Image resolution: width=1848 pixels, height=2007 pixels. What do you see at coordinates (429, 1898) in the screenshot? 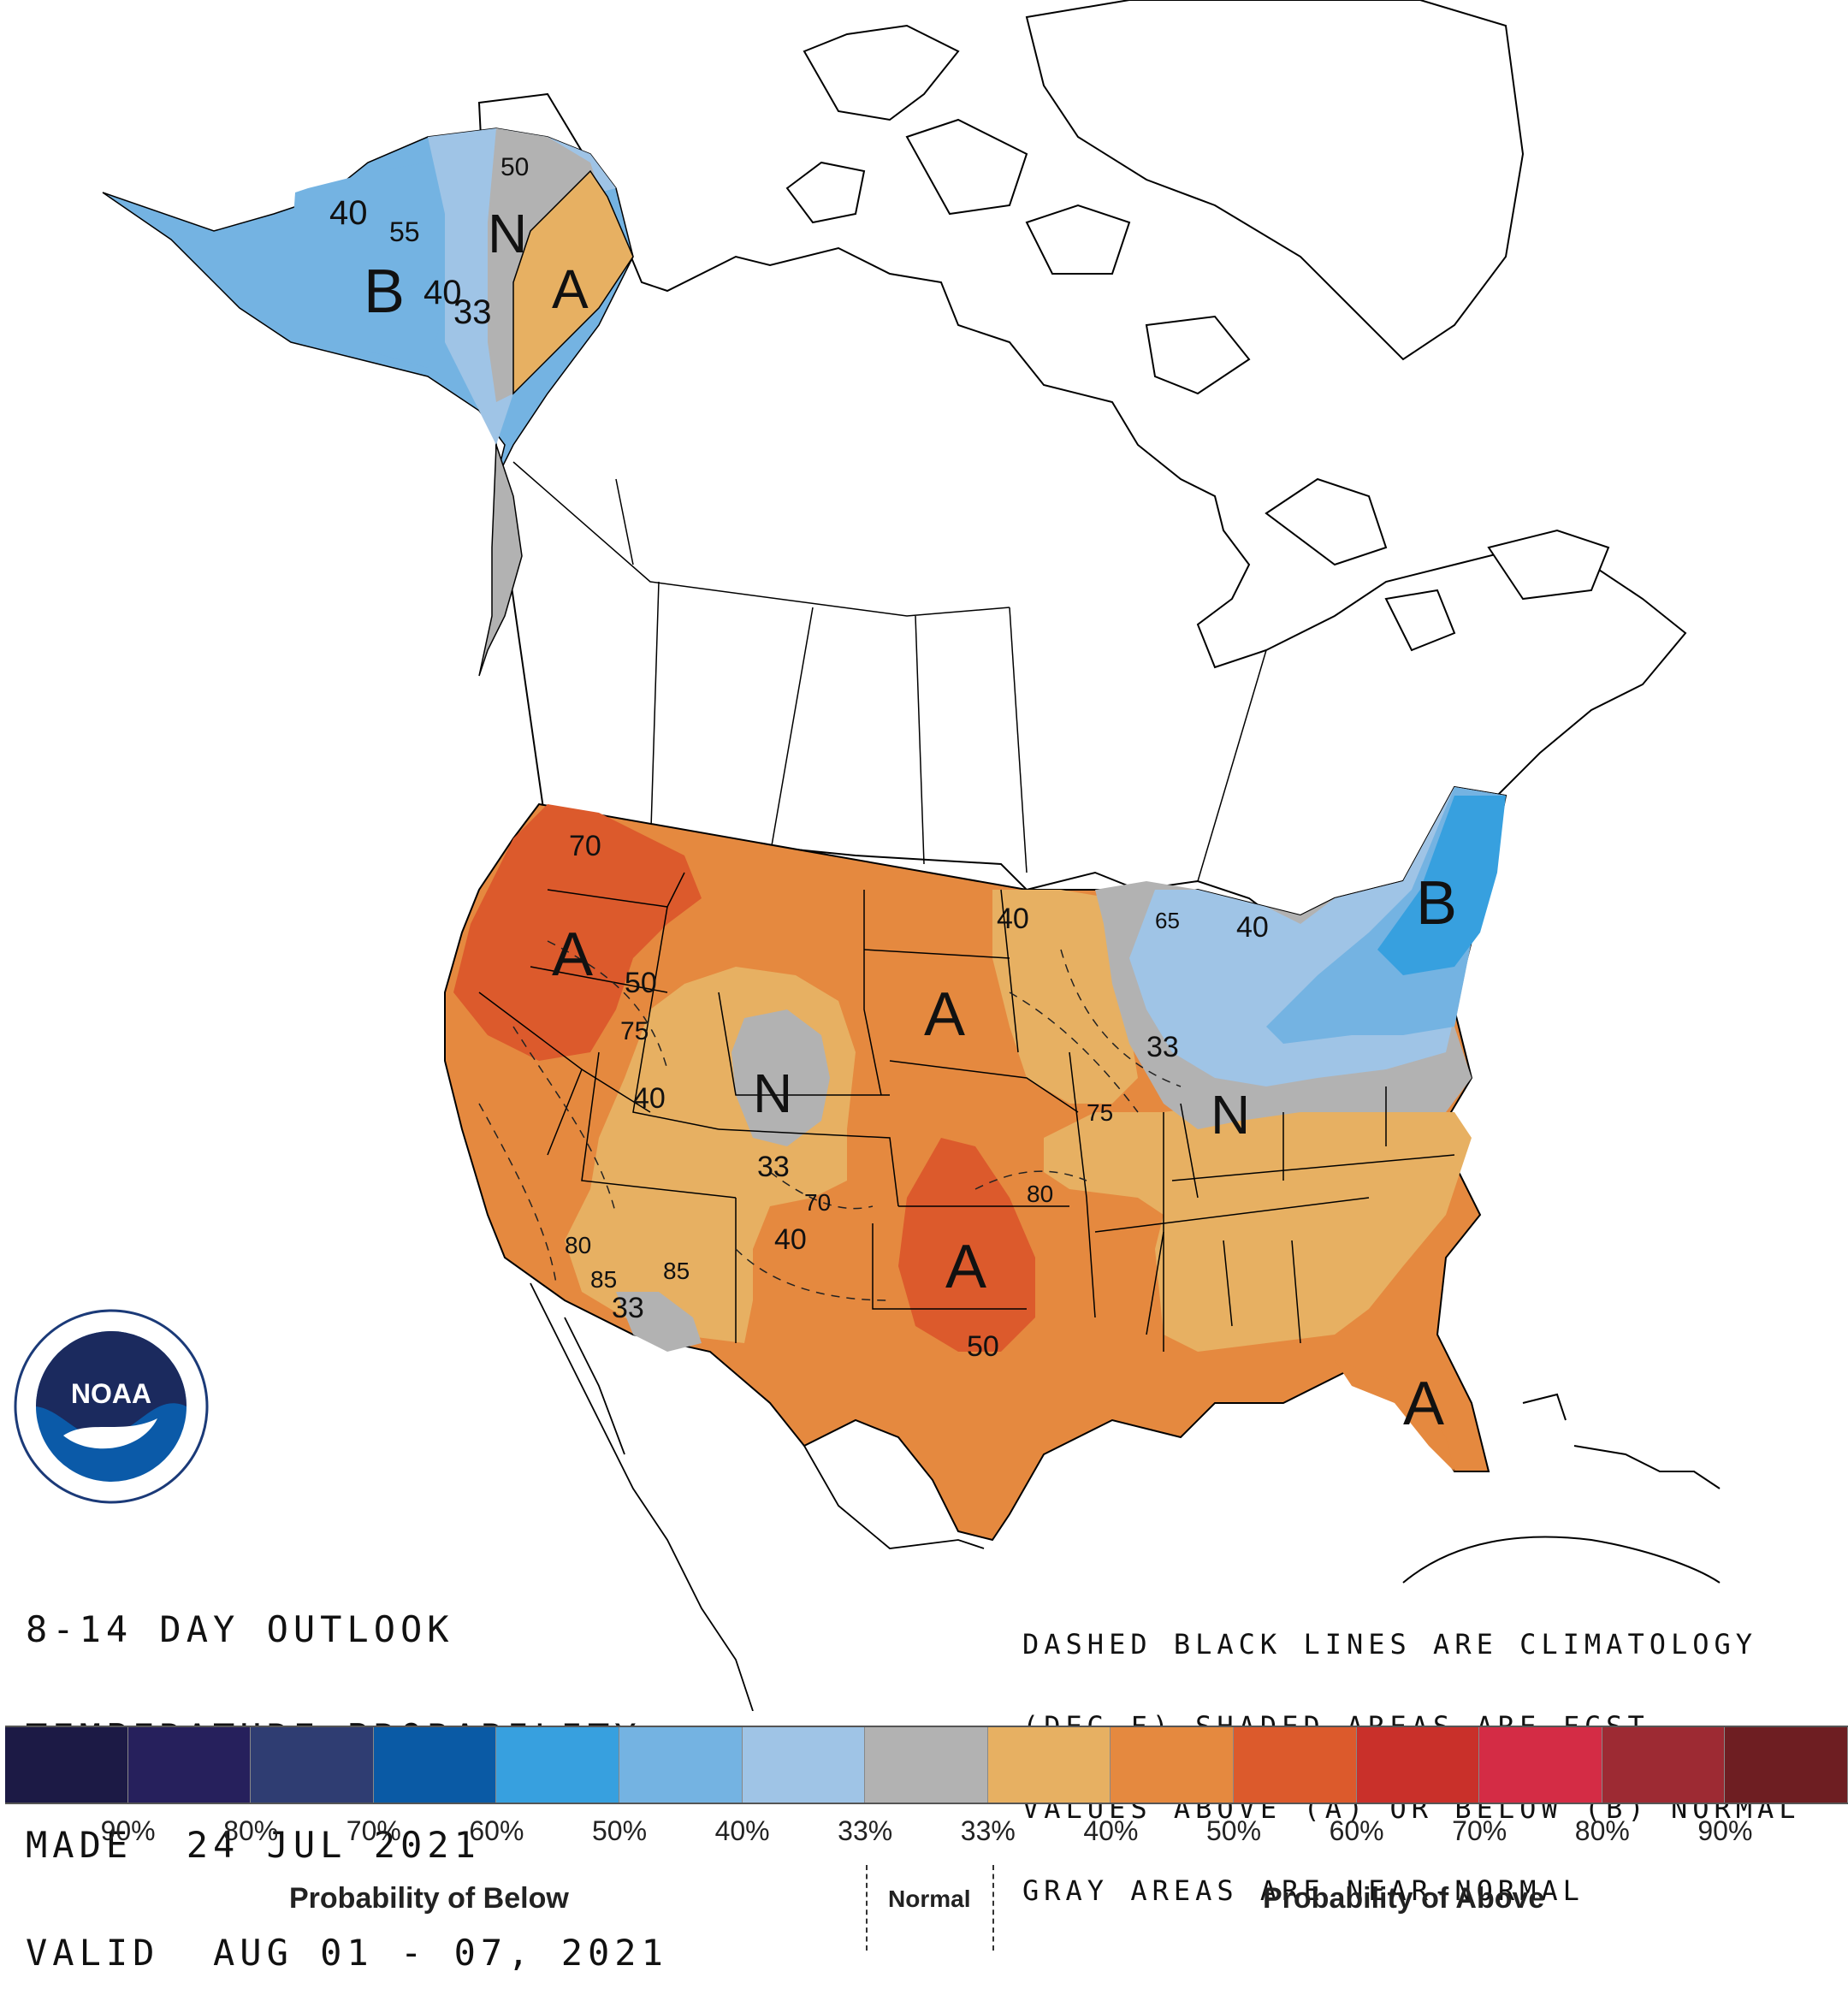
I see `legend-below-label: Probability of Below` at bounding box center [429, 1898].